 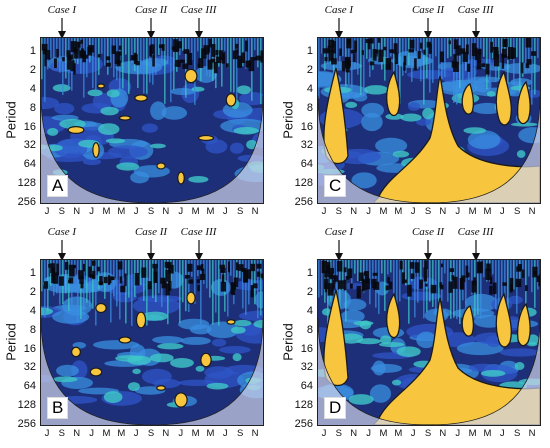 What do you see at coordinates (61, 28) in the screenshot?
I see `down-arrow-icon` at bounding box center [61, 28].